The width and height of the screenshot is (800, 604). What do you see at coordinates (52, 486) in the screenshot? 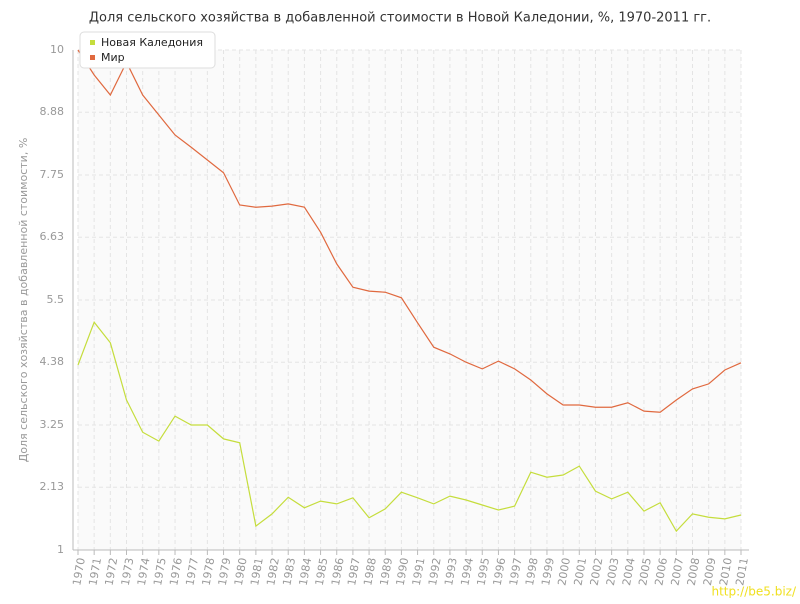
I see `y-tick-label: 2.13` at bounding box center [52, 486].